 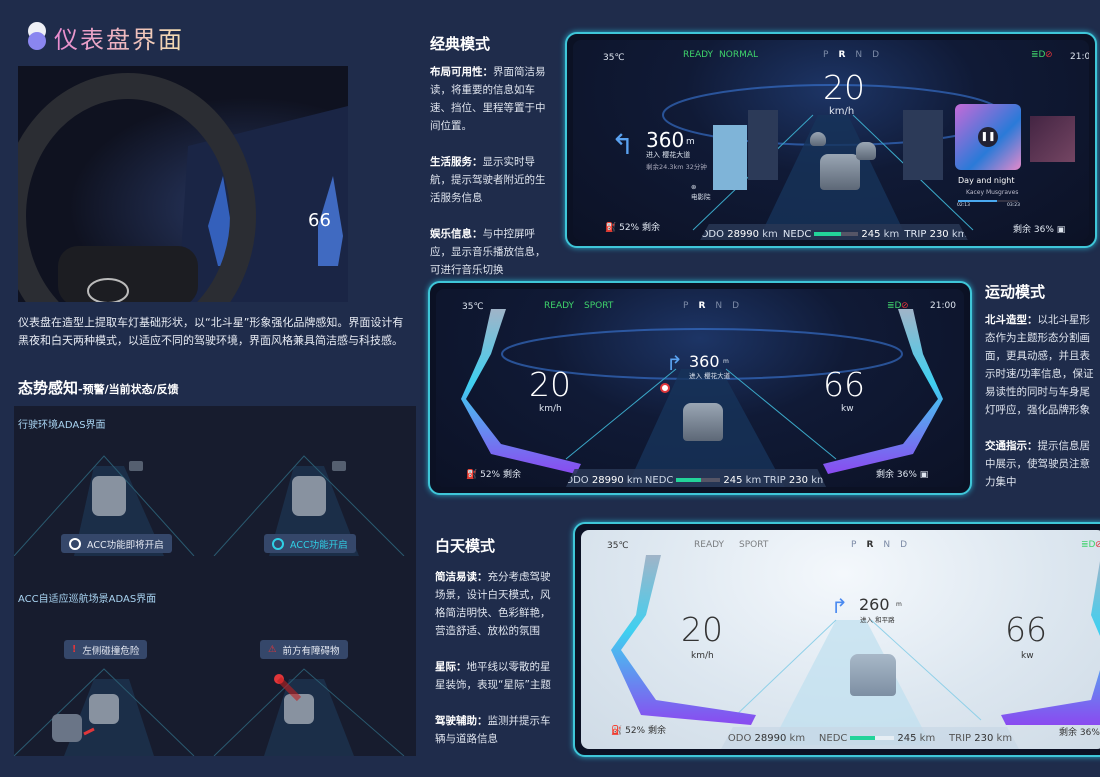 I want to click on day-heading: 白天模式, so click(x=465, y=546).